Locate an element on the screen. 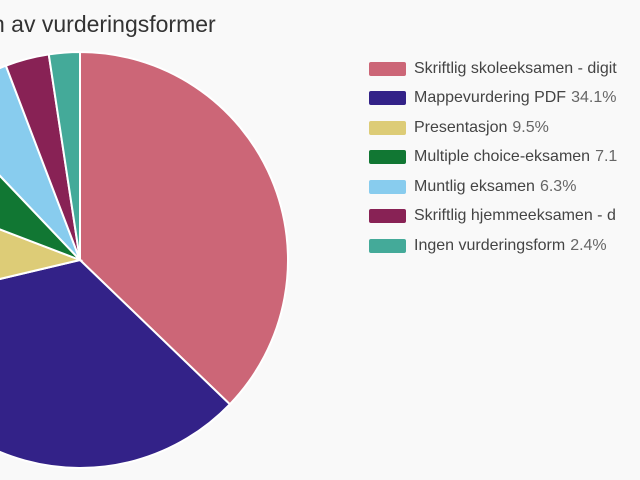  legend-label: Multiple choice-eksamen is located at coordinates (502, 157).